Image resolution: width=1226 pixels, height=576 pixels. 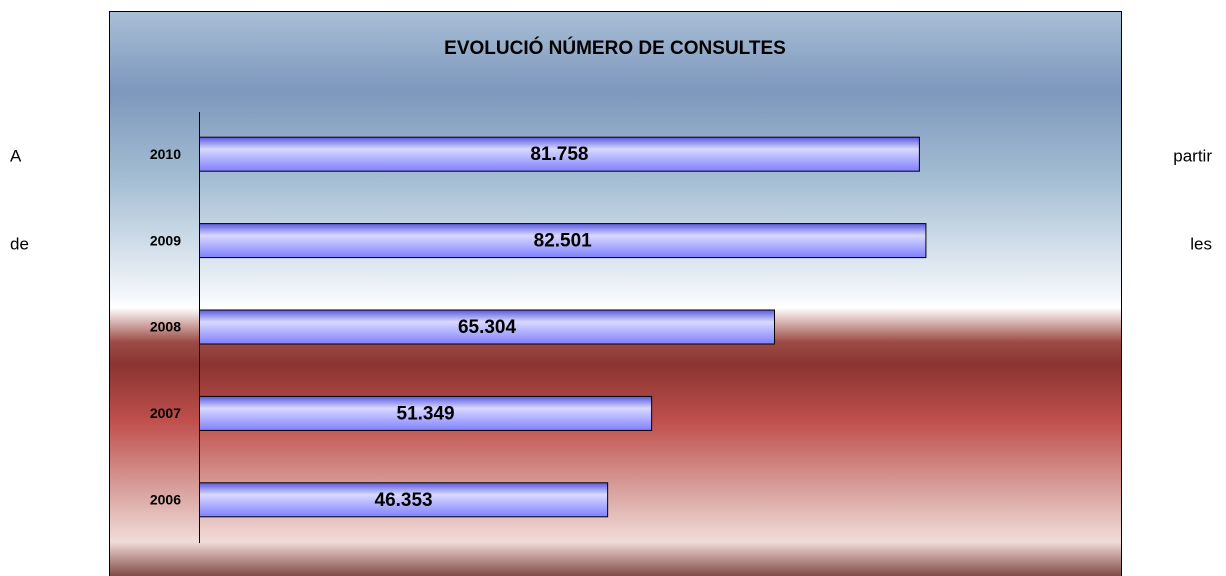 I want to click on value-label: 81.758, so click(x=559, y=154).